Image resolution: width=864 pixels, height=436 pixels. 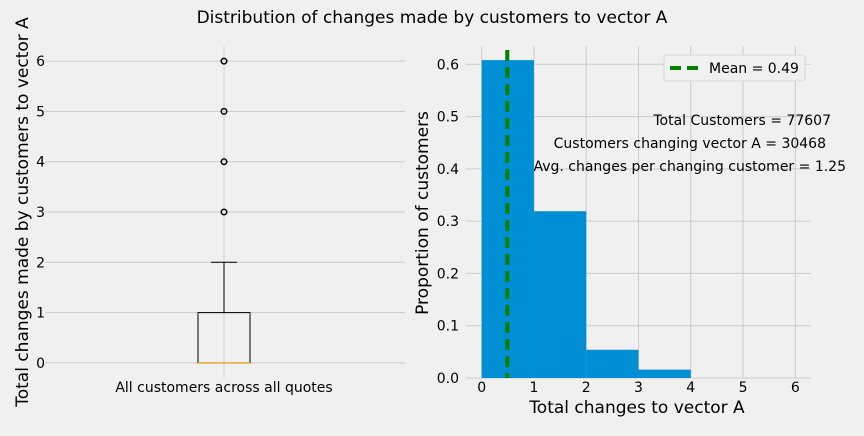 What do you see at coordinates (636, 408) in the screenshot?
I see `histogram-x-label: Total changes to vector A` at bounding box center [636, 408].